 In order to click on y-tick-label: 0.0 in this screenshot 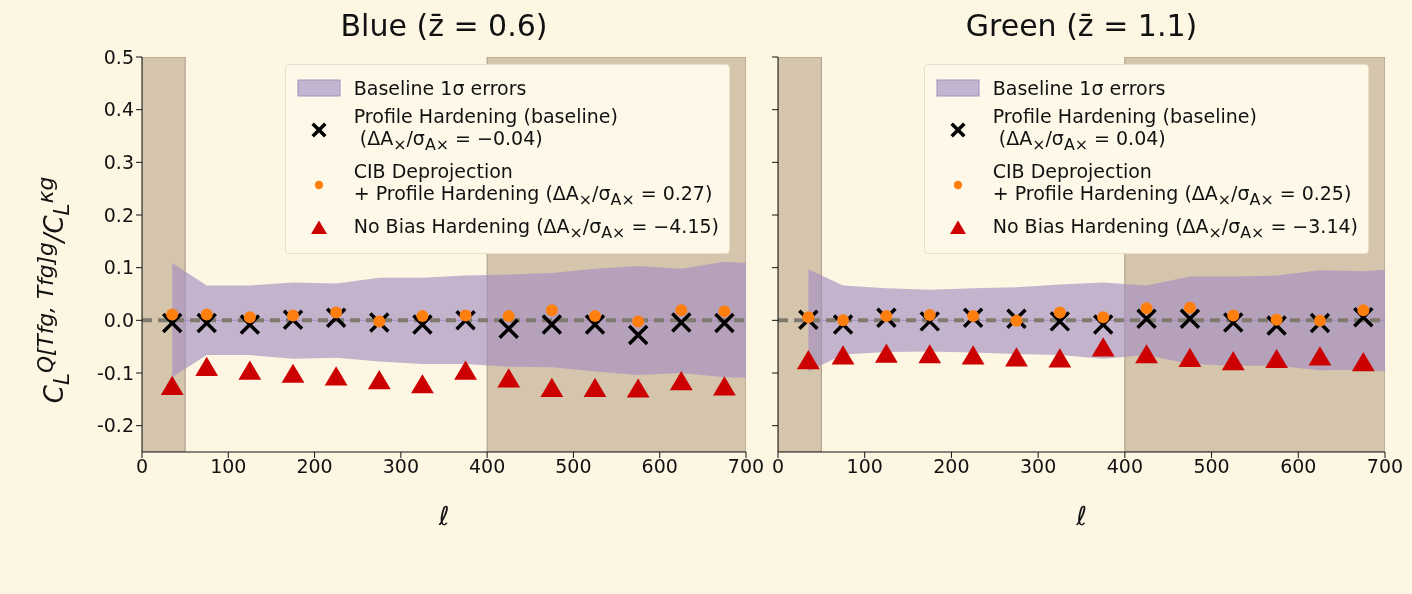, I will do `click(118, 320)`.